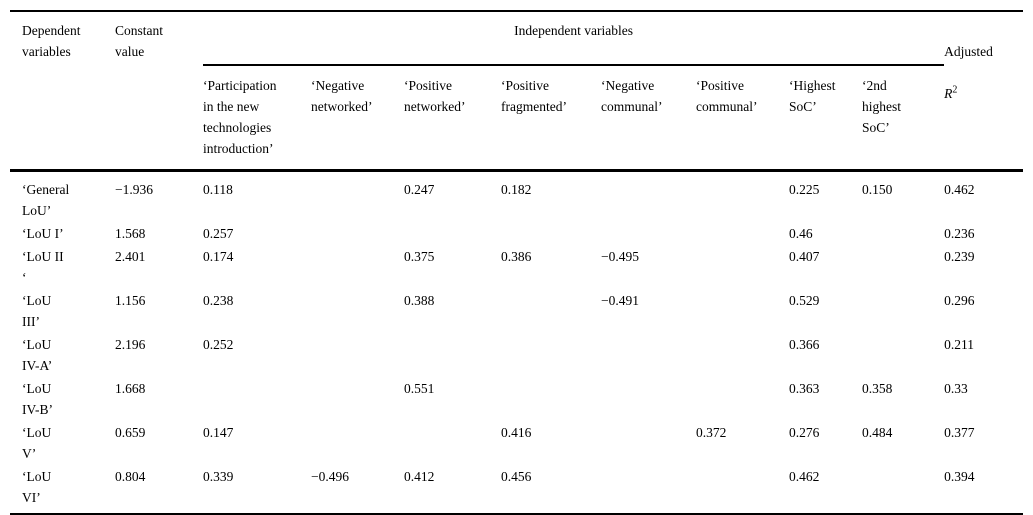 Image resolution: width=1033 pixels, height=515 pixels. I want to click on value-cell-participation, so click(257, 398).